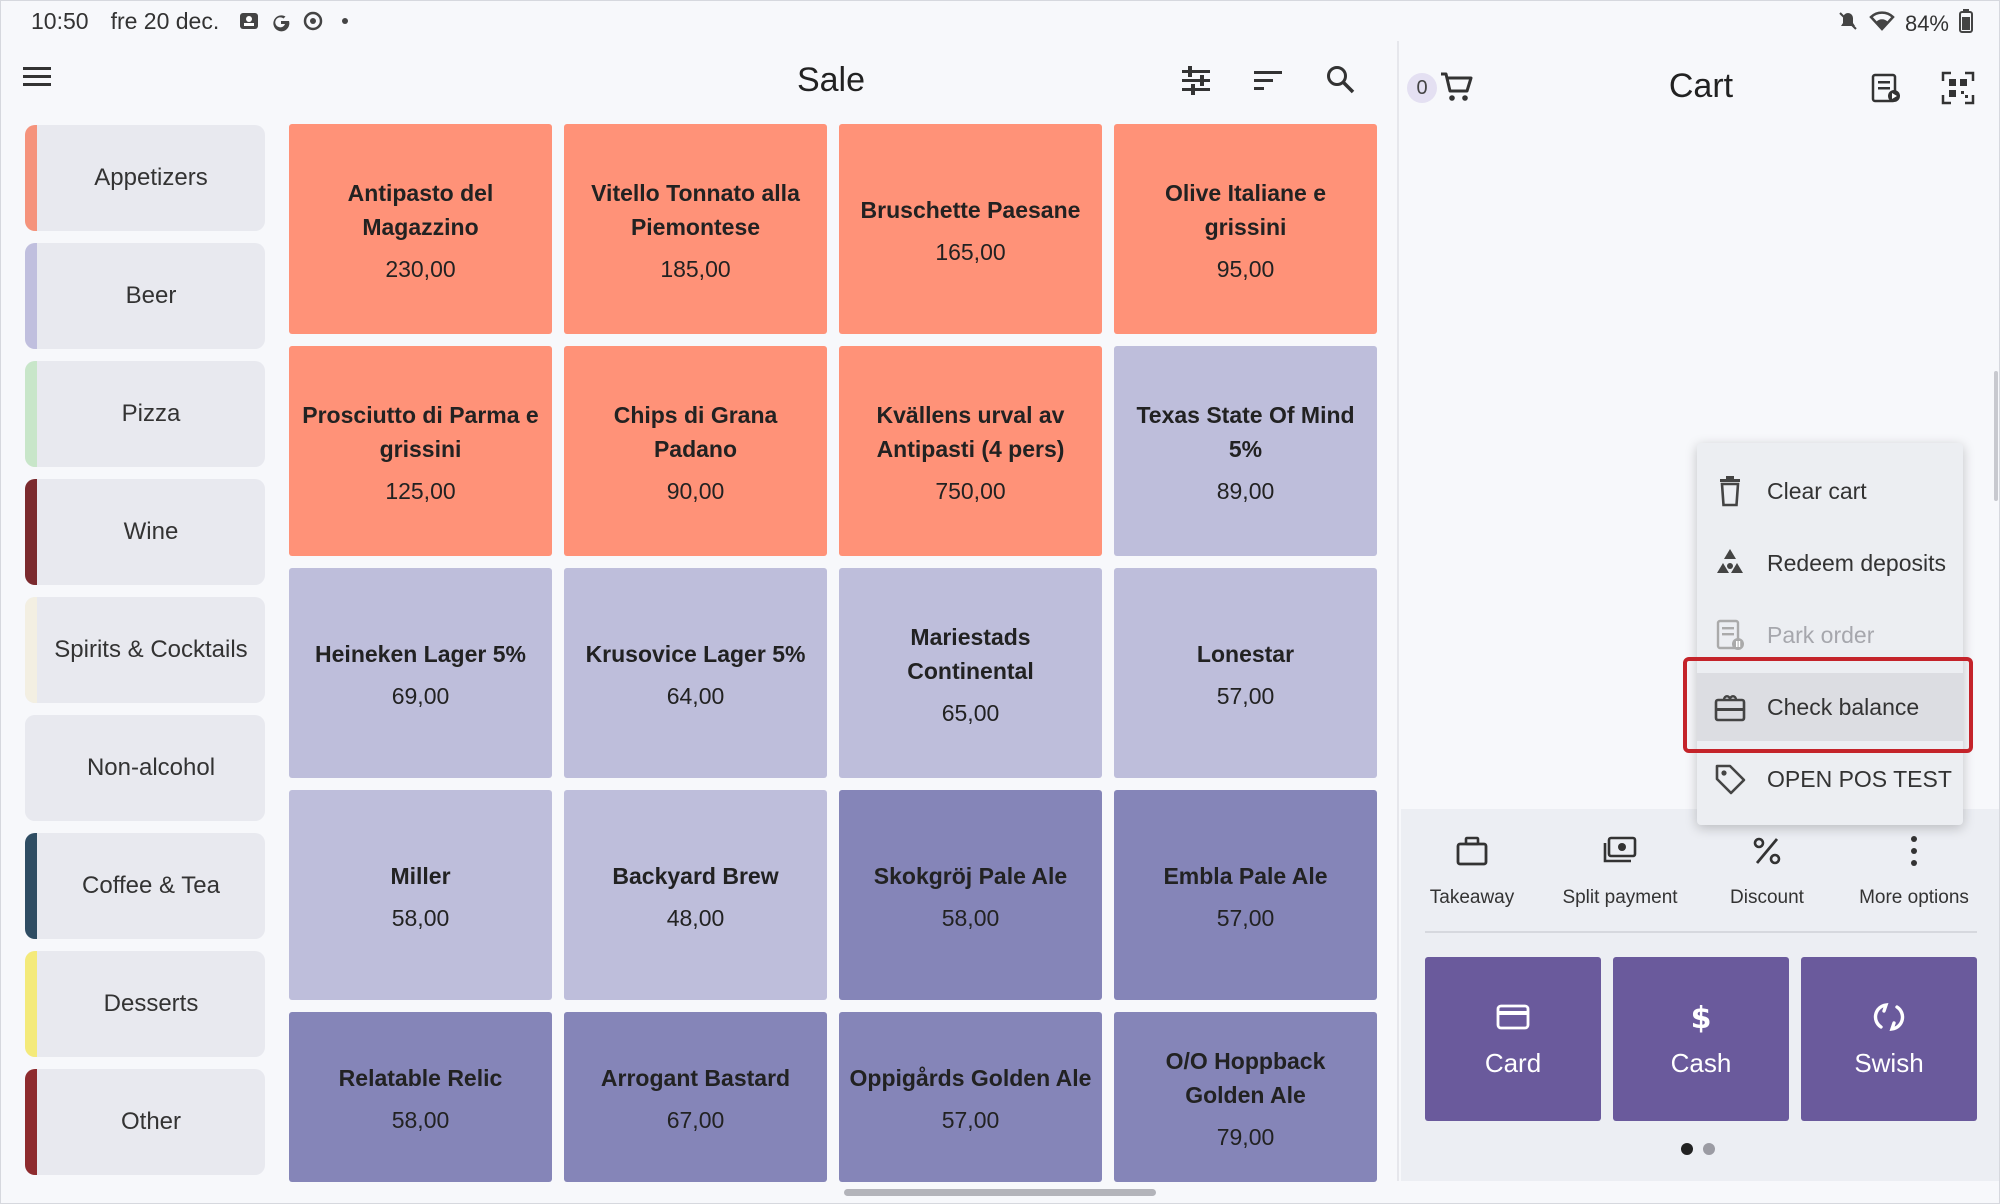  I want to click on cart-icon, so click(1457, 86).